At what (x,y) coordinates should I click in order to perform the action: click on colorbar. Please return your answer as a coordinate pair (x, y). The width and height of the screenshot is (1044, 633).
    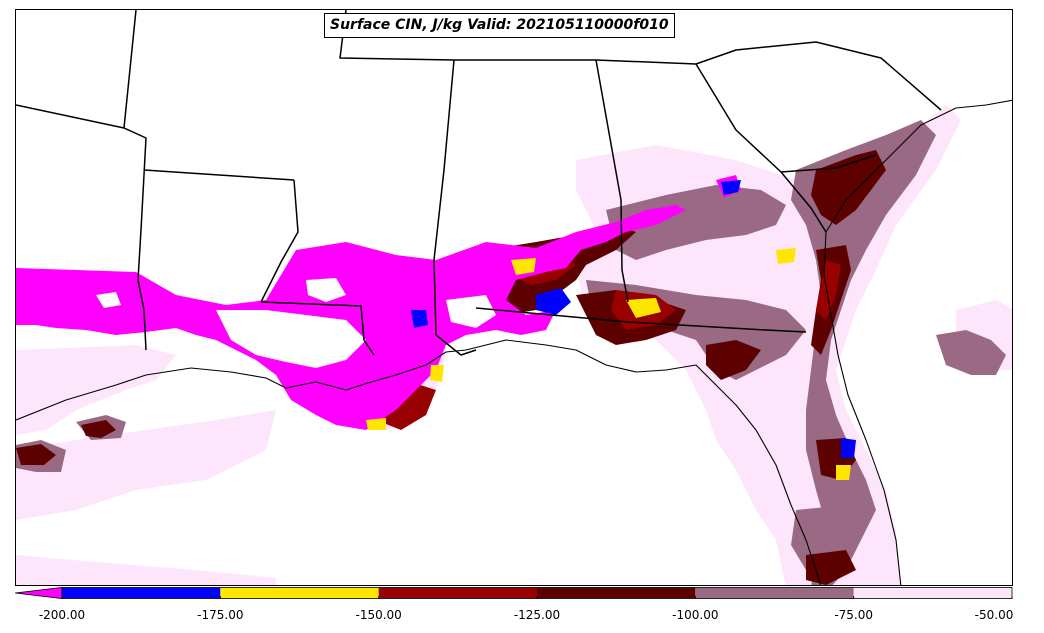
    Looking at the image, I should click on (514, 593).